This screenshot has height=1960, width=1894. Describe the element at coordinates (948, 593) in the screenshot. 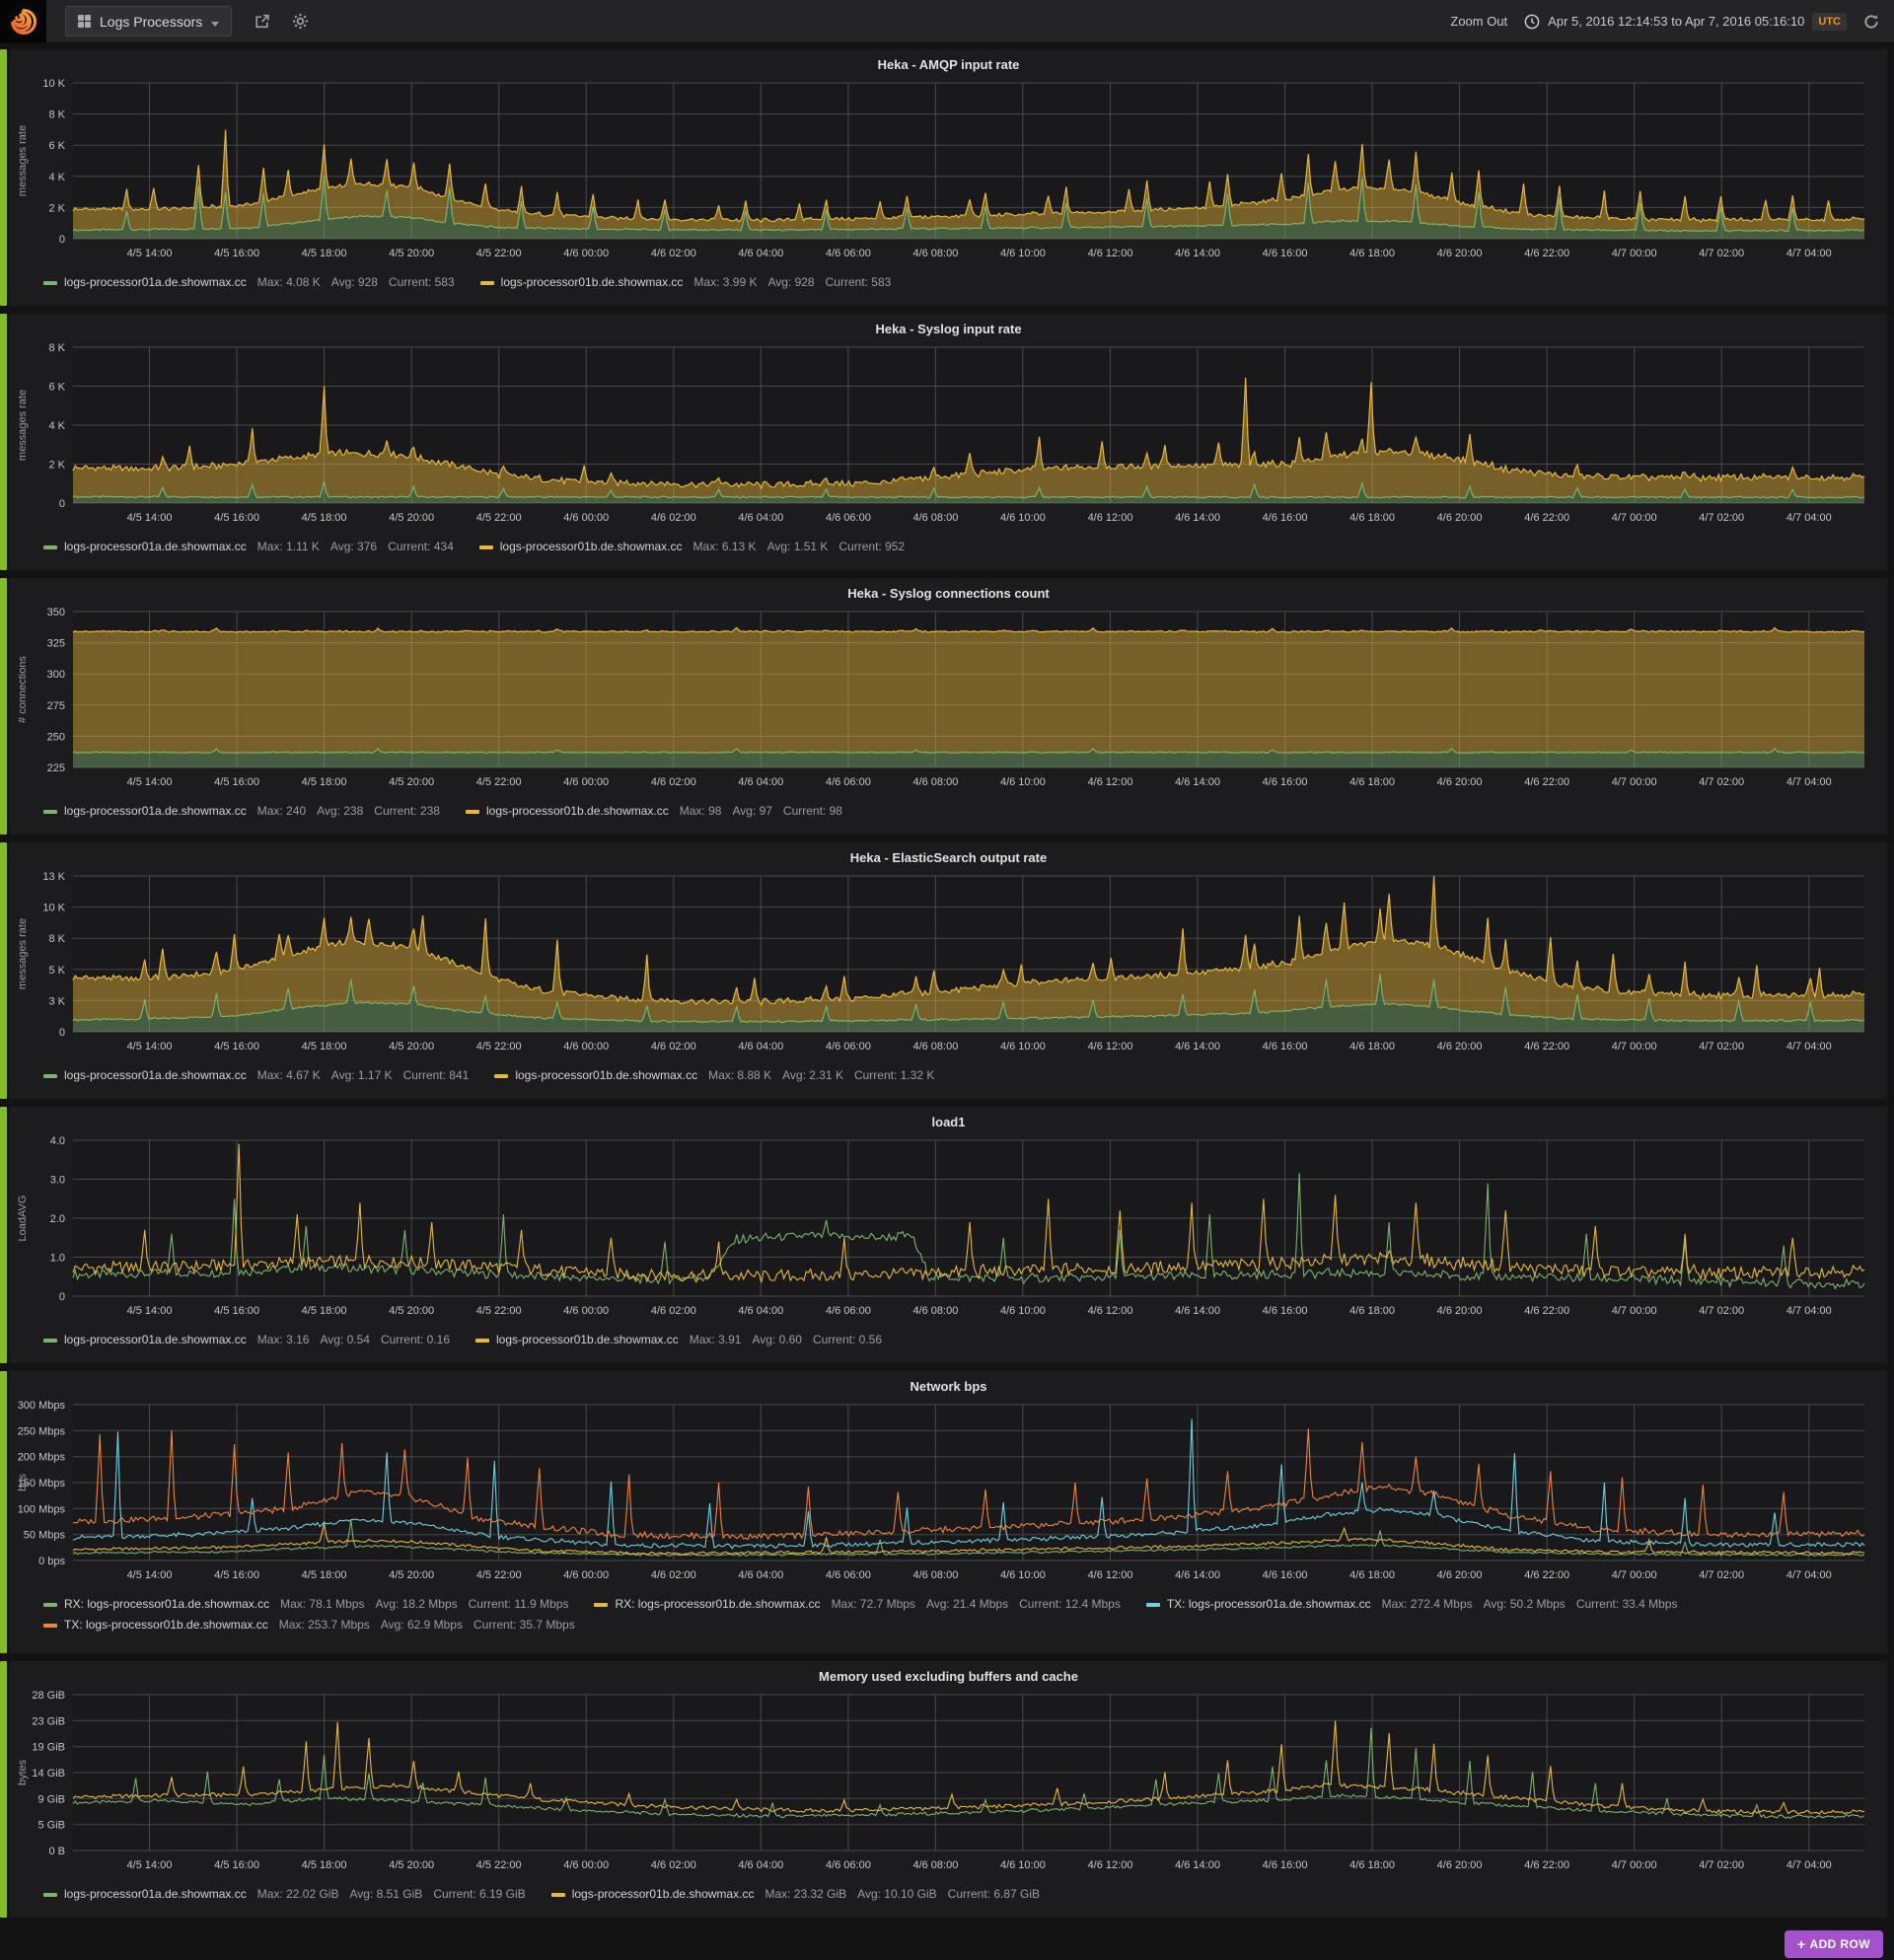

I see `panel-title: Heka - Syslog connections count` at that location.